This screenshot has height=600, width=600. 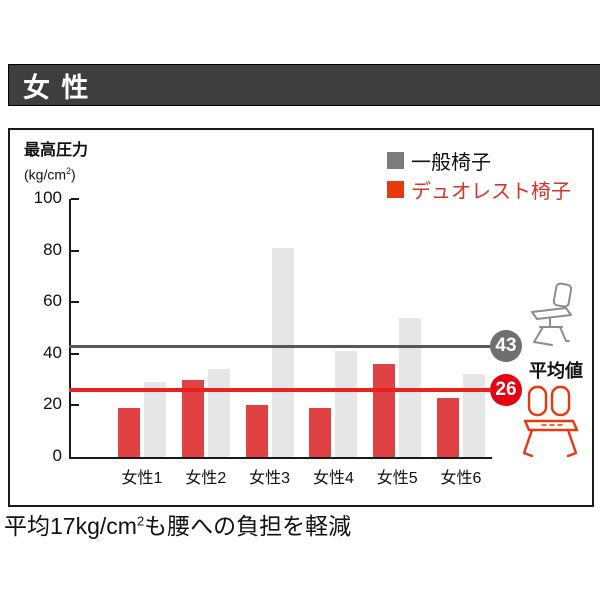 I want to click on y-axis-units: (kg/cm2), so click(x=50, y=174).